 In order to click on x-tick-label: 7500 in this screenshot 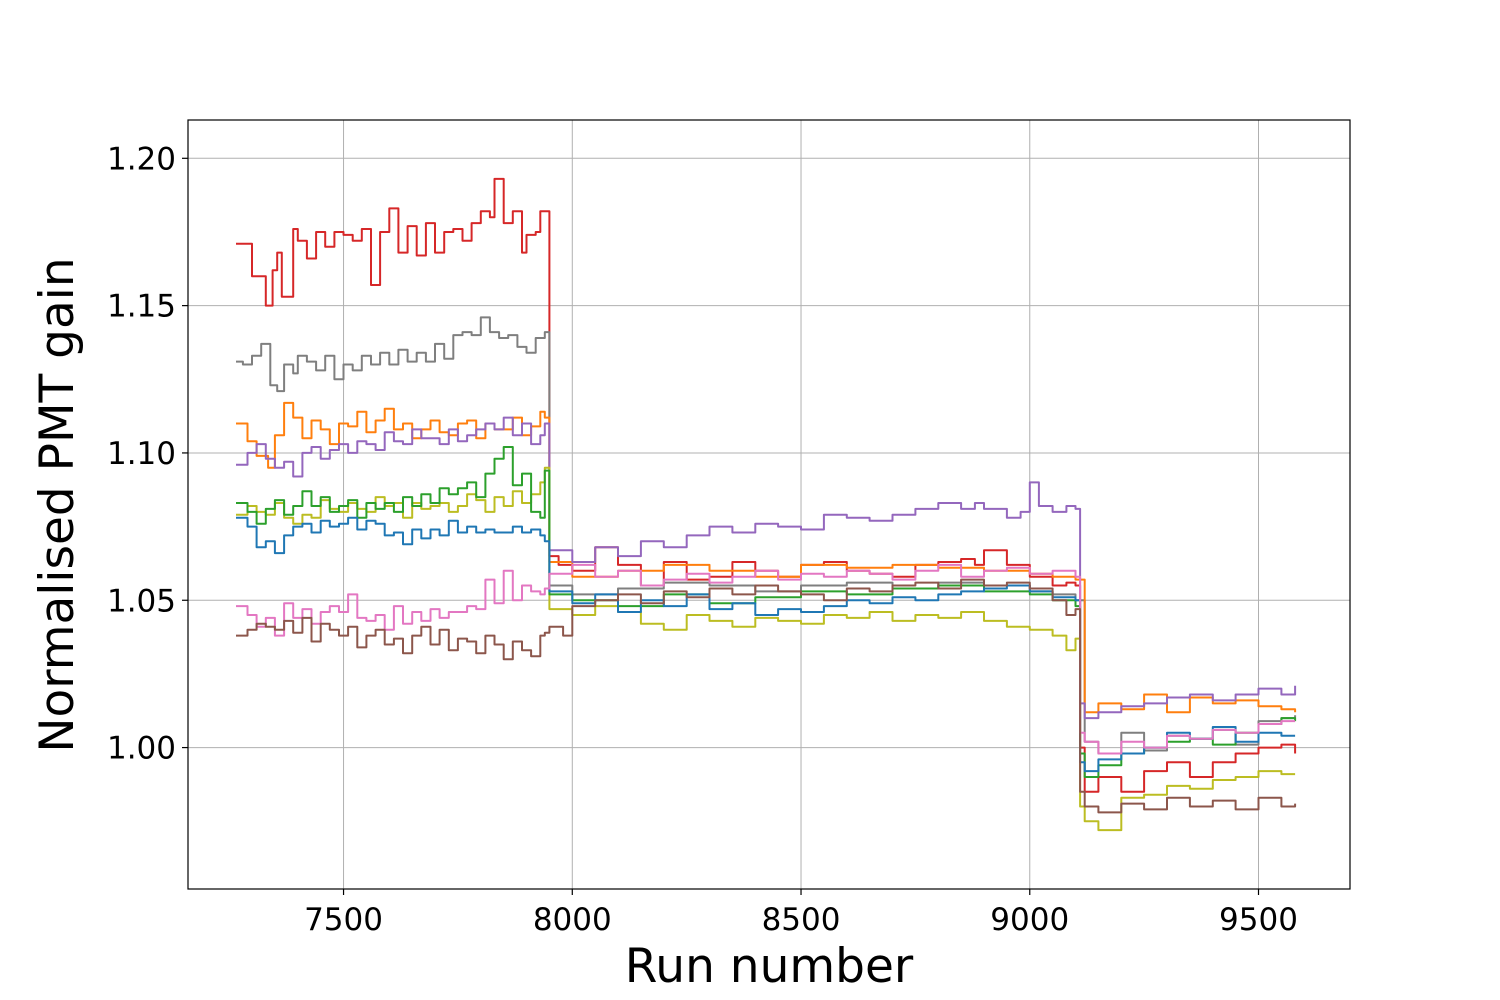, I will do `click(343, 920)`.